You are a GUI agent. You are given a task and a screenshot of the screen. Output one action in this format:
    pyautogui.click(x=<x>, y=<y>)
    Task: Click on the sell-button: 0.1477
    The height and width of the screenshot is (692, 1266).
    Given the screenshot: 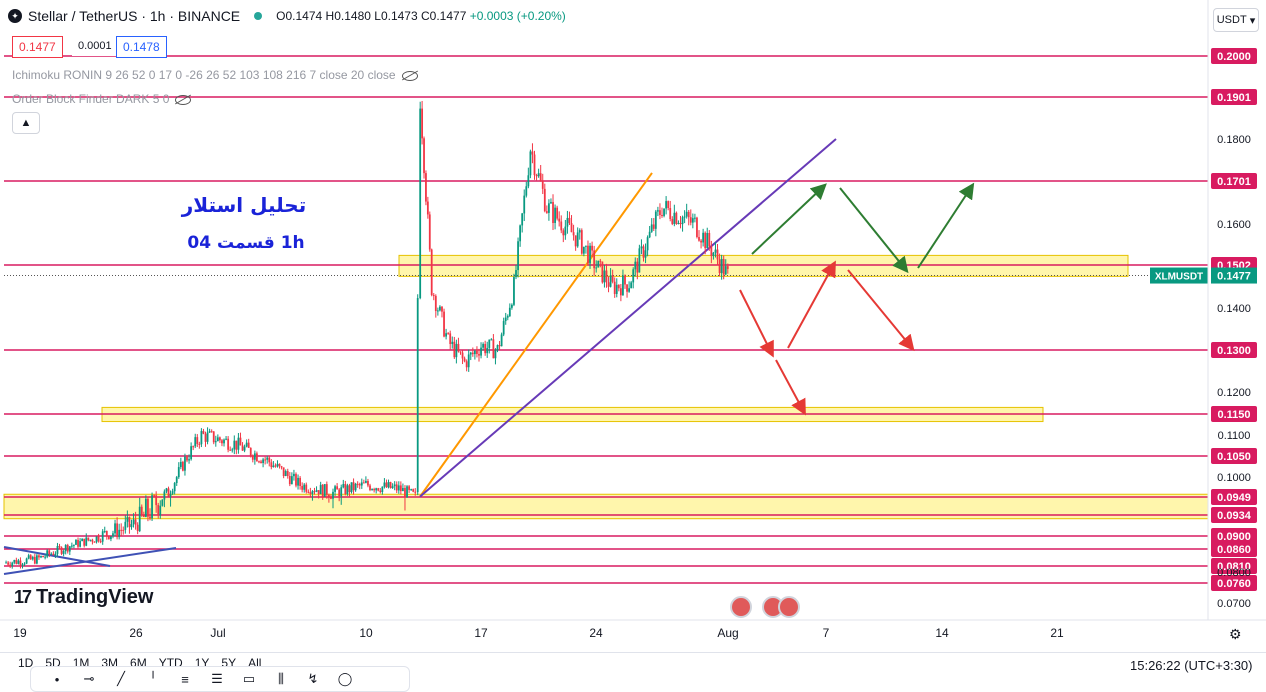 What is the action you would take?
    pyautogui.click(x=37, y=47)
    